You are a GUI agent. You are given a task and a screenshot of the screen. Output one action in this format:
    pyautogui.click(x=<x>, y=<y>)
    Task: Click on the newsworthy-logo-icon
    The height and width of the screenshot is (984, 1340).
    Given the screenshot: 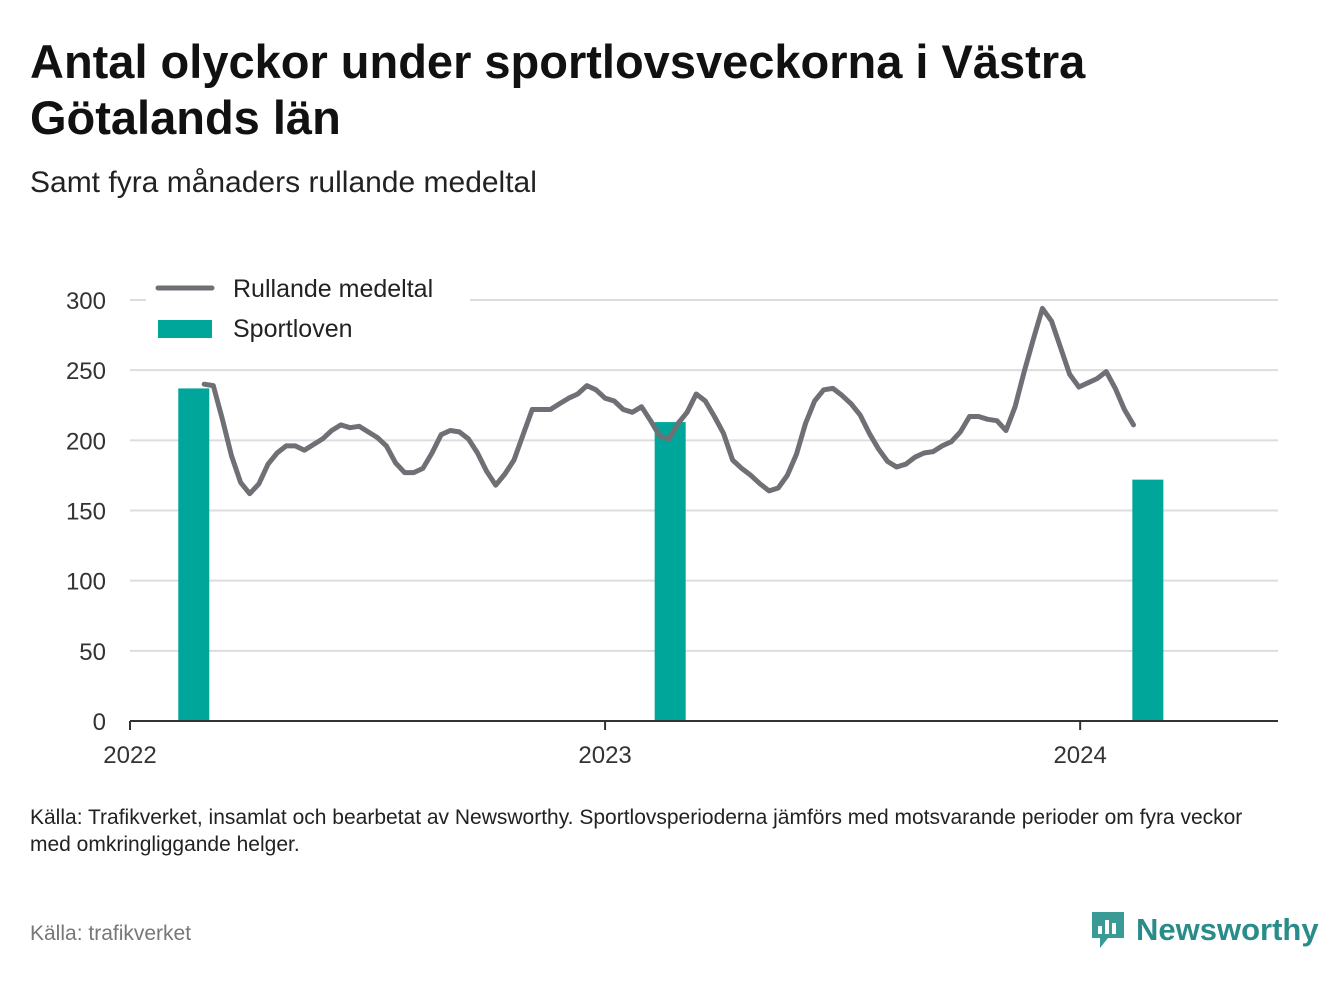 What is the action you would take?
    pyautogui.click(x=1108, y=930)
    